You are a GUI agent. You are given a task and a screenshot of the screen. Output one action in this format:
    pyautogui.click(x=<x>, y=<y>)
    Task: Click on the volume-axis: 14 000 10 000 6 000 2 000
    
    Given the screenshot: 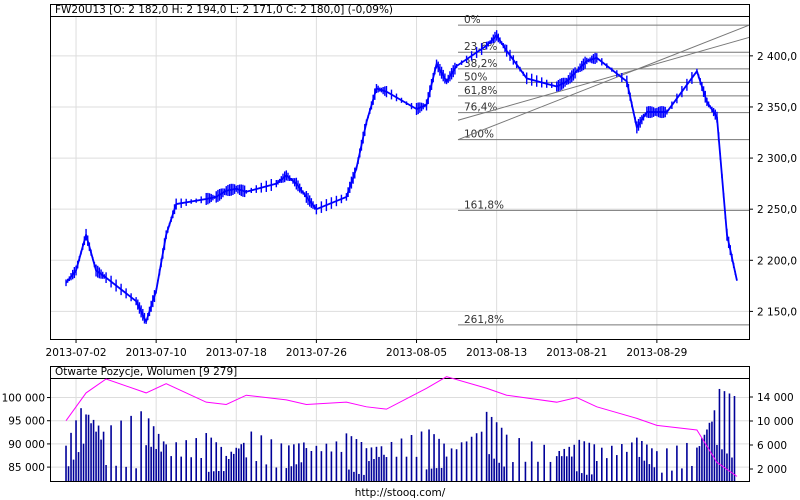 What is the action you would take?
    pyautogui.click(x=771, y=434)
    